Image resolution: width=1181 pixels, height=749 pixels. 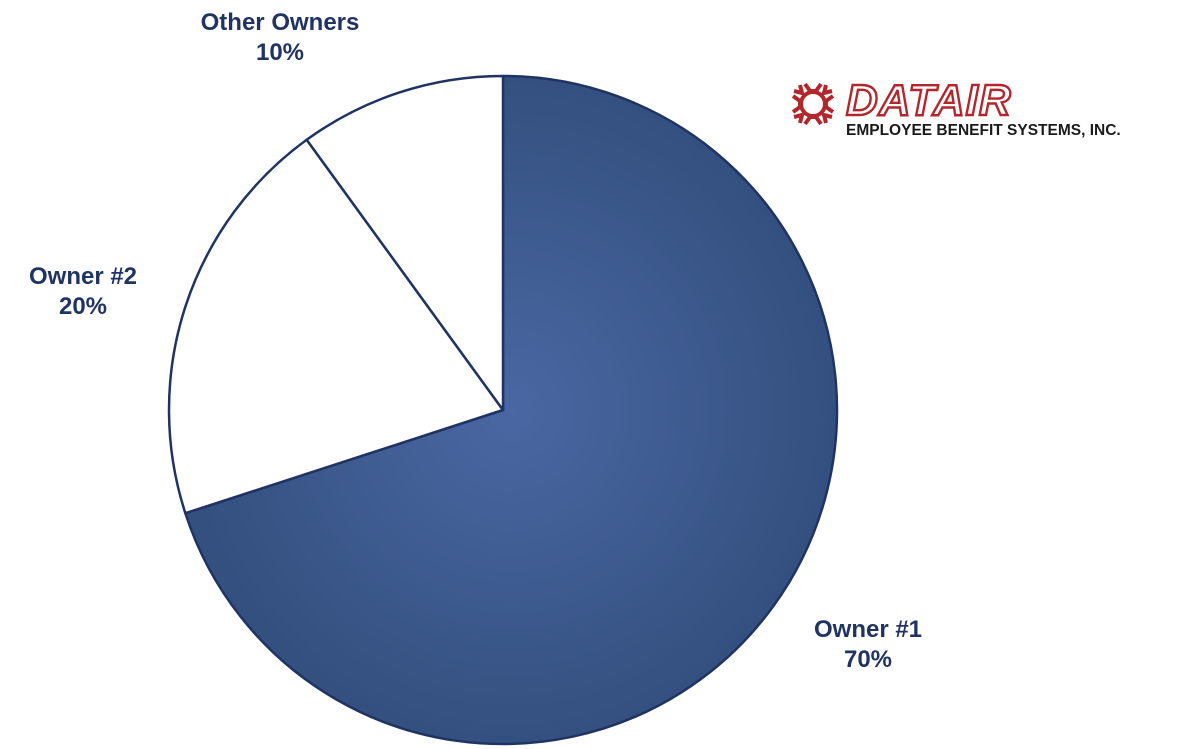 I want to click on datair-starburst-icon, so click(x=813, y=104).